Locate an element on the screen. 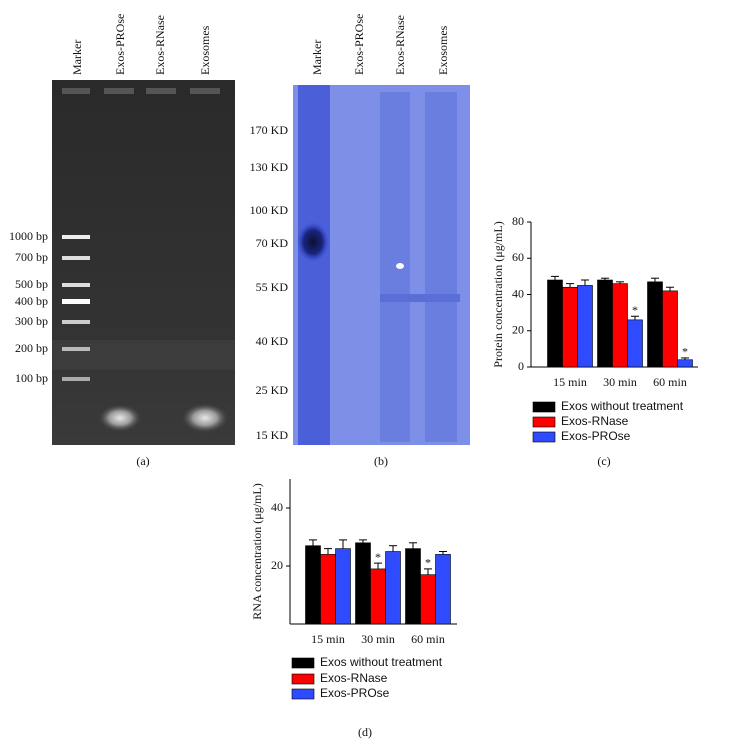 The height and width of the screenshot is (745, 734). y-tick-label: 60 is located at coordinates (518, 257).